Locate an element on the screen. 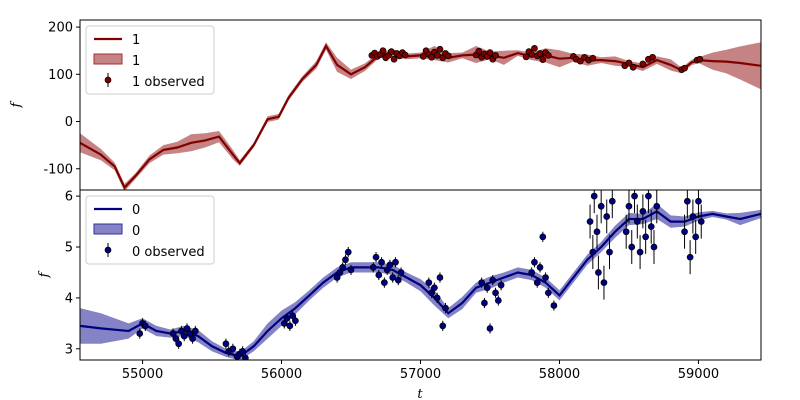 Image resolution: width=800 pixels, height=400 pixels. bottom-y-tick-label: 5 is located at coordinates (69, 248).